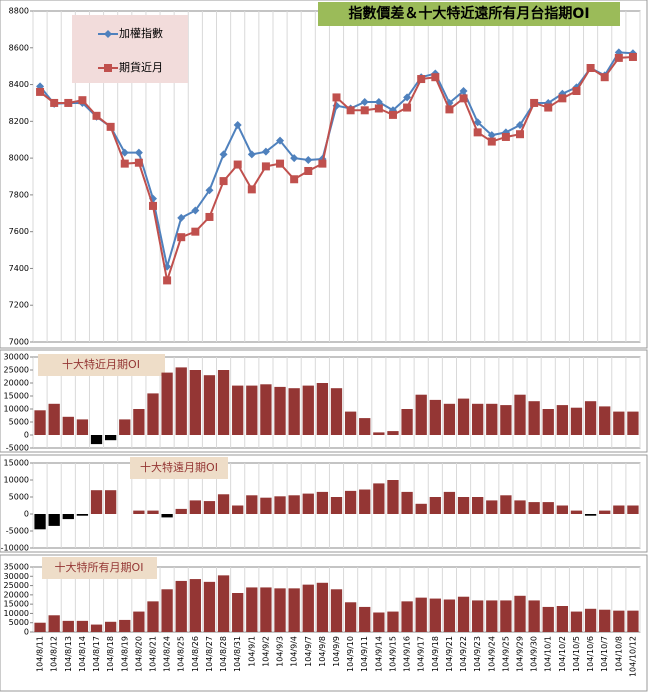 The image size is (648, 696). What do you see at coordinates (19, 158) in the screenshot?
I see `y-tick-label: 8000` at bounding box center [19, 158].